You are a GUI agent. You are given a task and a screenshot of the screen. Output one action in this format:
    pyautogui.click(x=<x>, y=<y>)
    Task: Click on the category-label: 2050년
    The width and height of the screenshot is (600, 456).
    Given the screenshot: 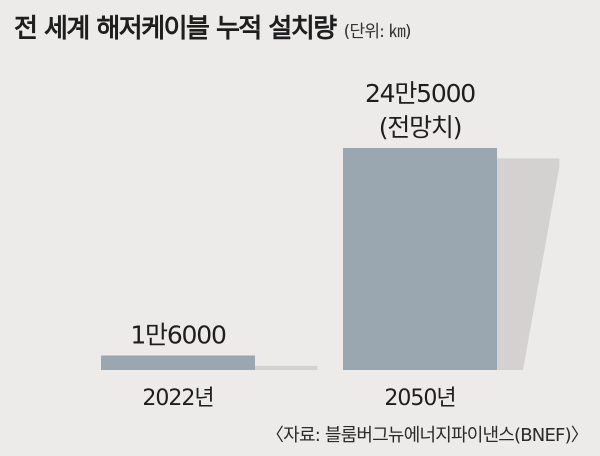 What is the action you would take?
    pyautogui.click(x=419, y=398)
    